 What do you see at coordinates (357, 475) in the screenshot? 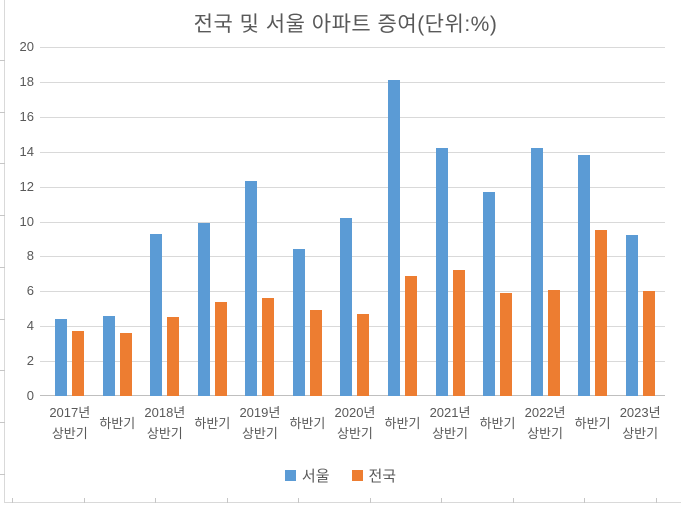
I see `legend-swatch-national` at bounding box center [357, 475].